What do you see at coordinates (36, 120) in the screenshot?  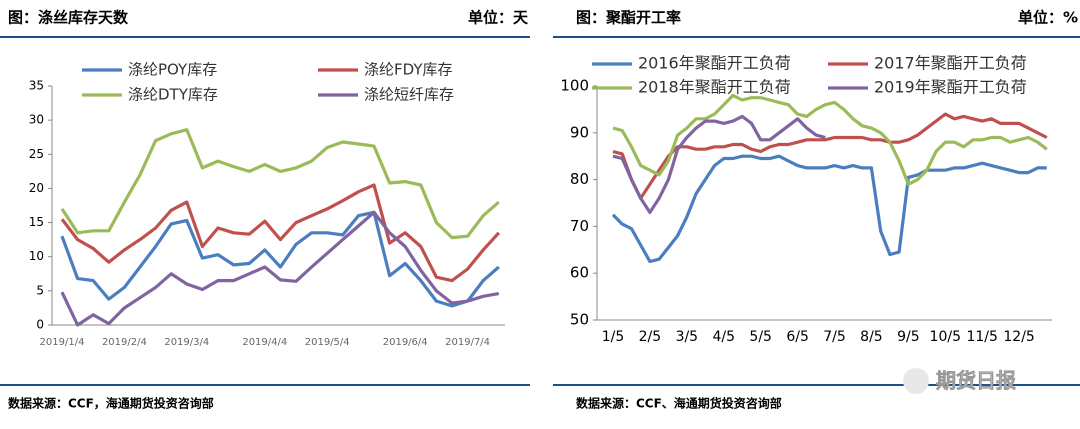 I see `y-tick-label: 30` at bounding box center [36, 120].